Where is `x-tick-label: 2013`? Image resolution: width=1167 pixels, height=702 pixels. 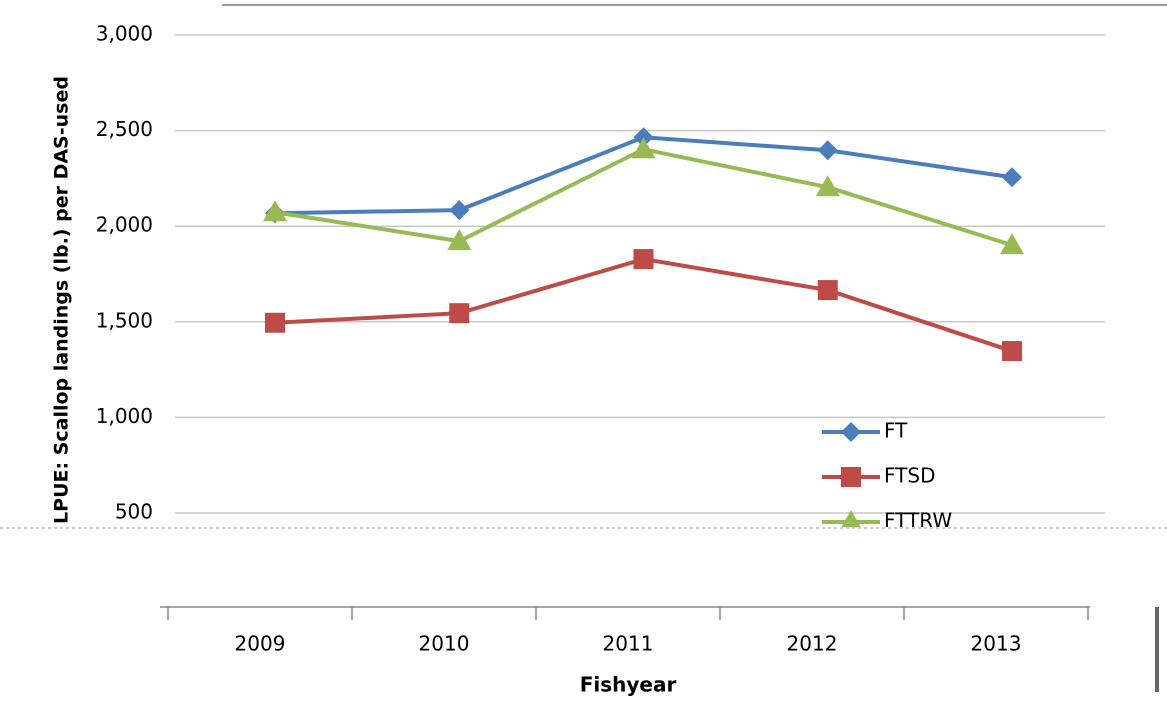 x-tick-label: 2013 is located at coordinates (996, 644).